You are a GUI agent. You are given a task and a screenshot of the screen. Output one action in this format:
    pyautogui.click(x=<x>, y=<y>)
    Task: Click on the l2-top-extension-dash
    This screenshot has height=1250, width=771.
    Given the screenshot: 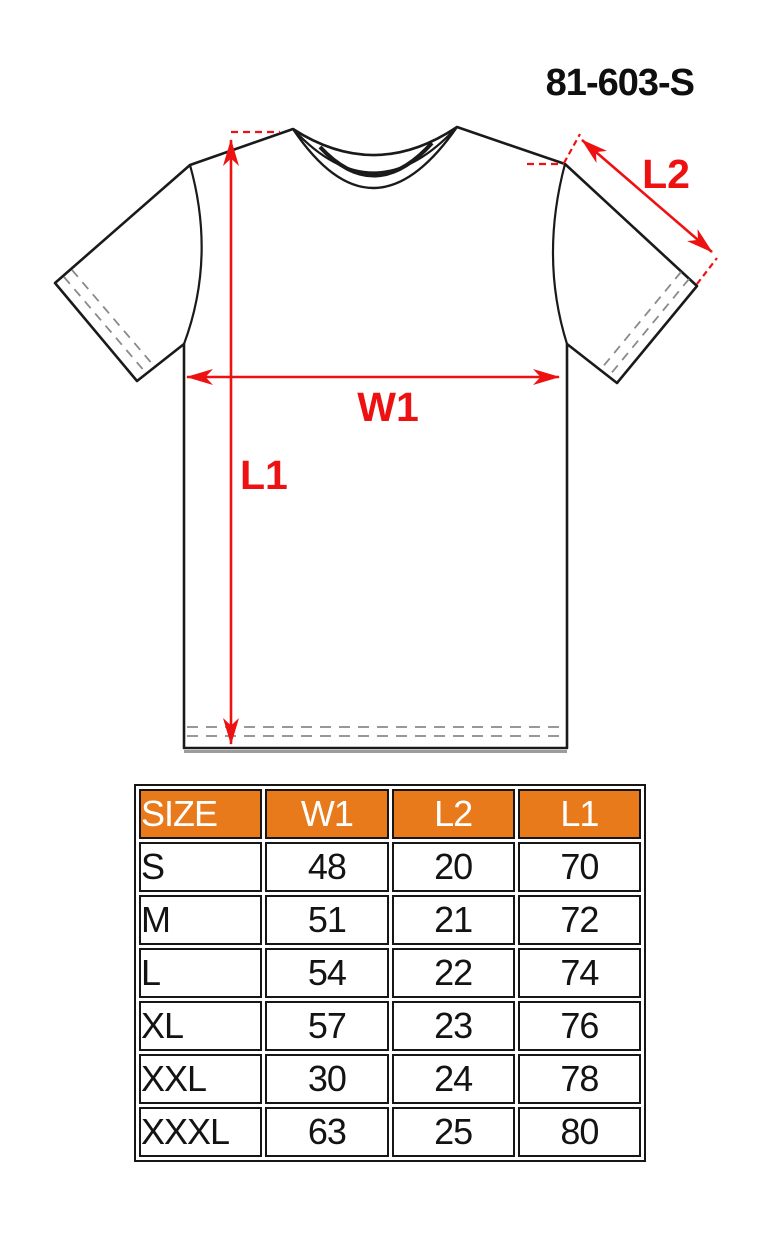 What is the action you would take?
    pyautogui.click(x=572, y=148)
    